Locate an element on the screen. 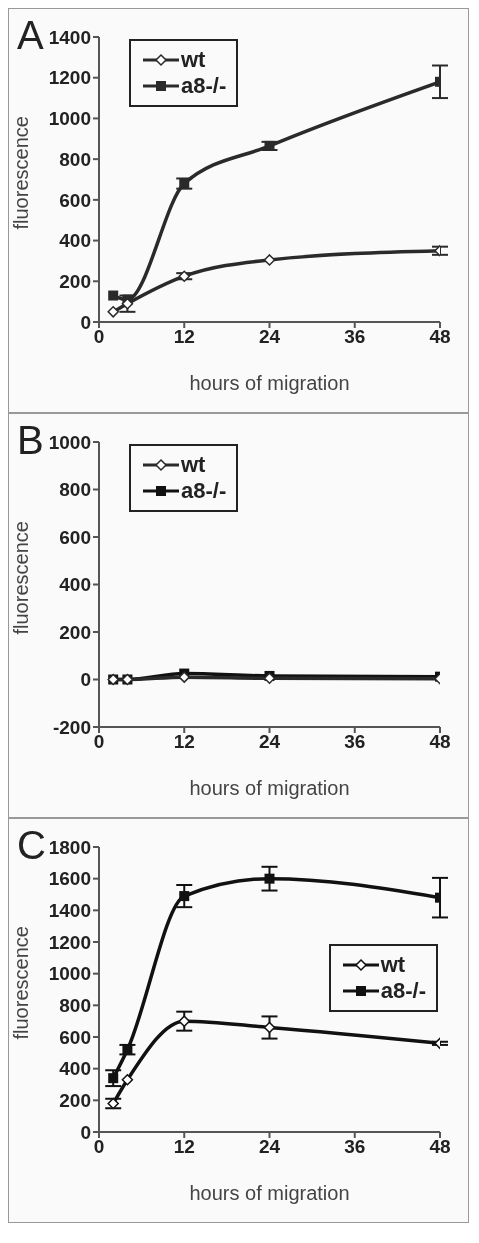  y-tick-label: -200 is located at coordinates (71, 727).